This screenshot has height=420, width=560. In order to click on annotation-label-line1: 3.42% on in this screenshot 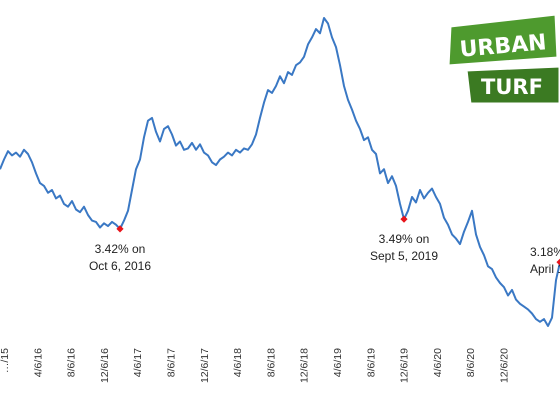, I will do `click(120, 249)`.